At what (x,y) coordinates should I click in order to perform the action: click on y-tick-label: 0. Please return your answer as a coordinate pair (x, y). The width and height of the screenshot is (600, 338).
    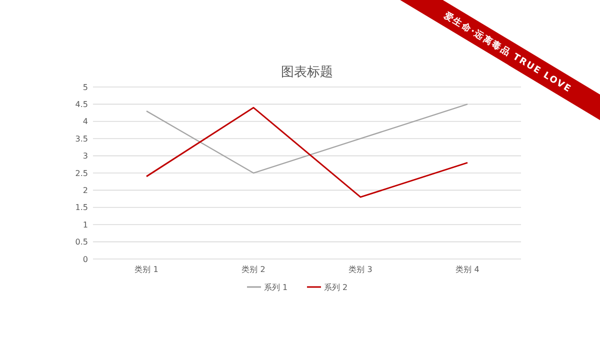
    Looking at the image, I should click on (85, 259).